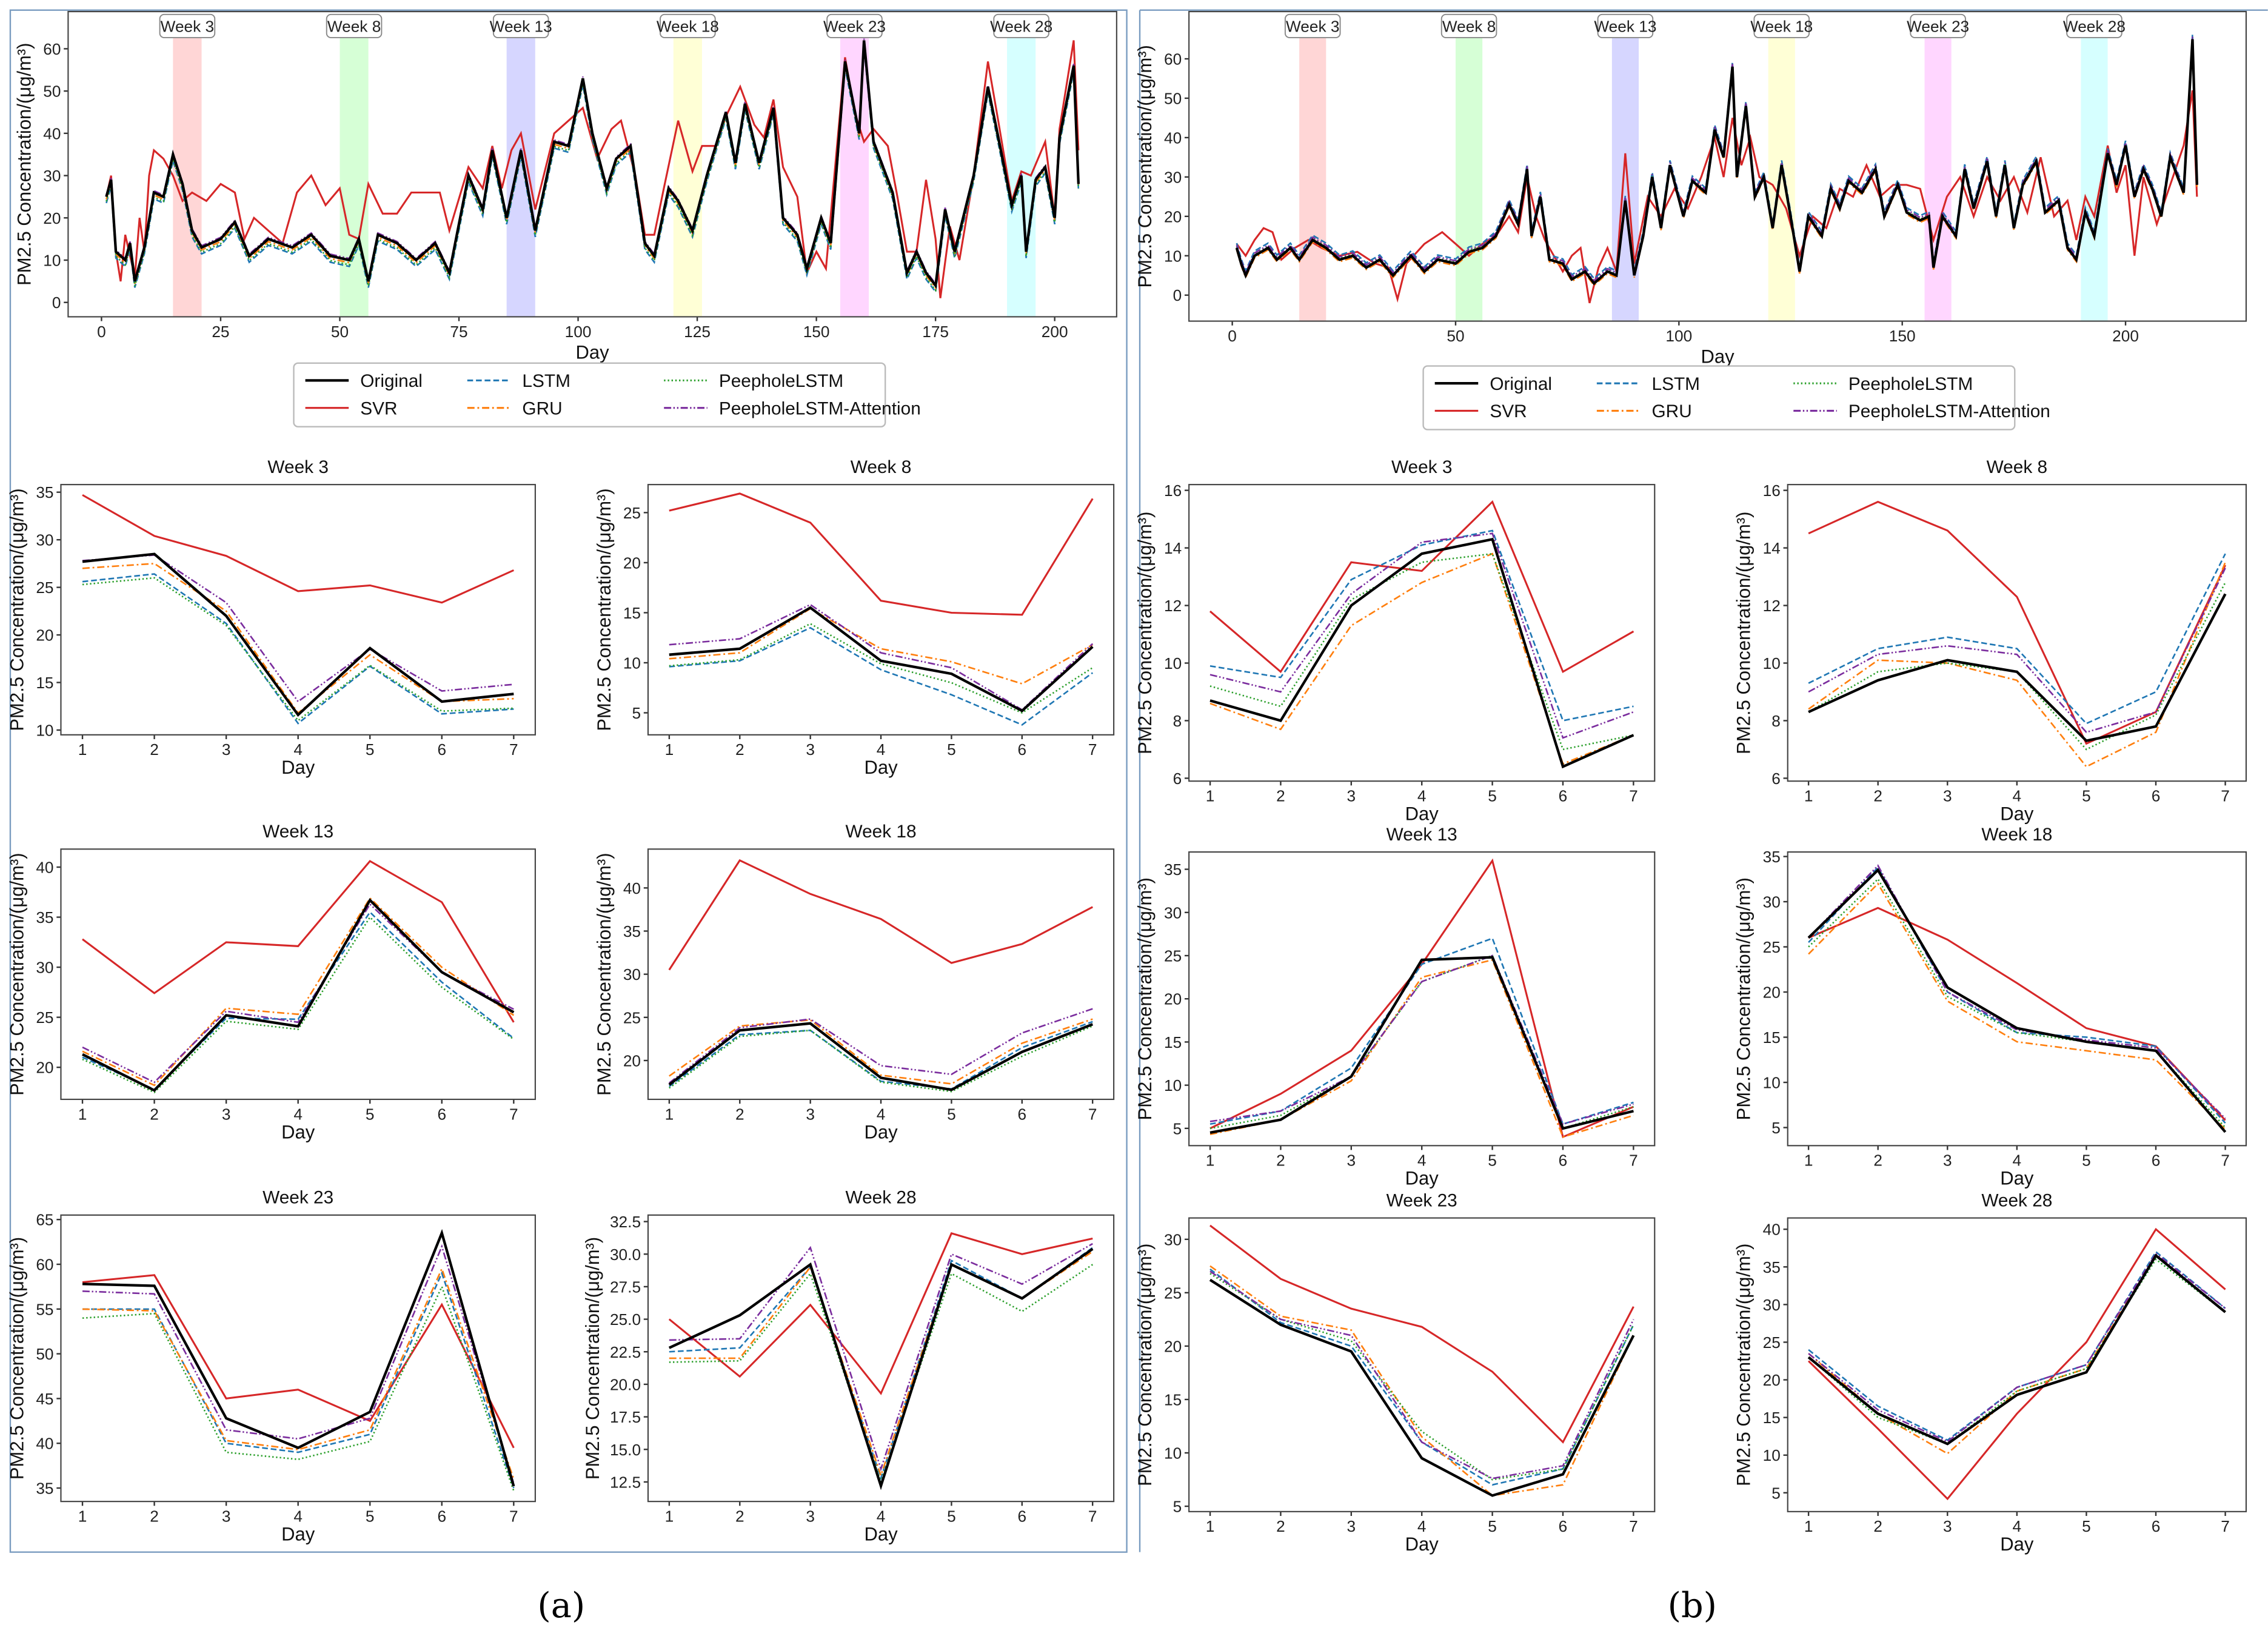  Describe the element at coordinates (578, 332) in the screenshot. I see `x-tick-label: 100` at that location.